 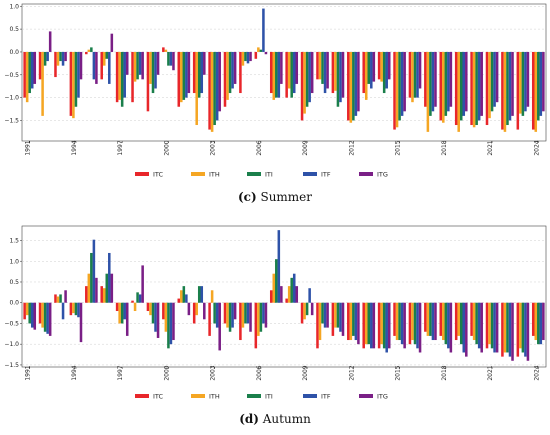 What do you see at coordinates (402, 83) in the screenshot?
I see `bar-itf-2015` at bounding box center [402, 83].